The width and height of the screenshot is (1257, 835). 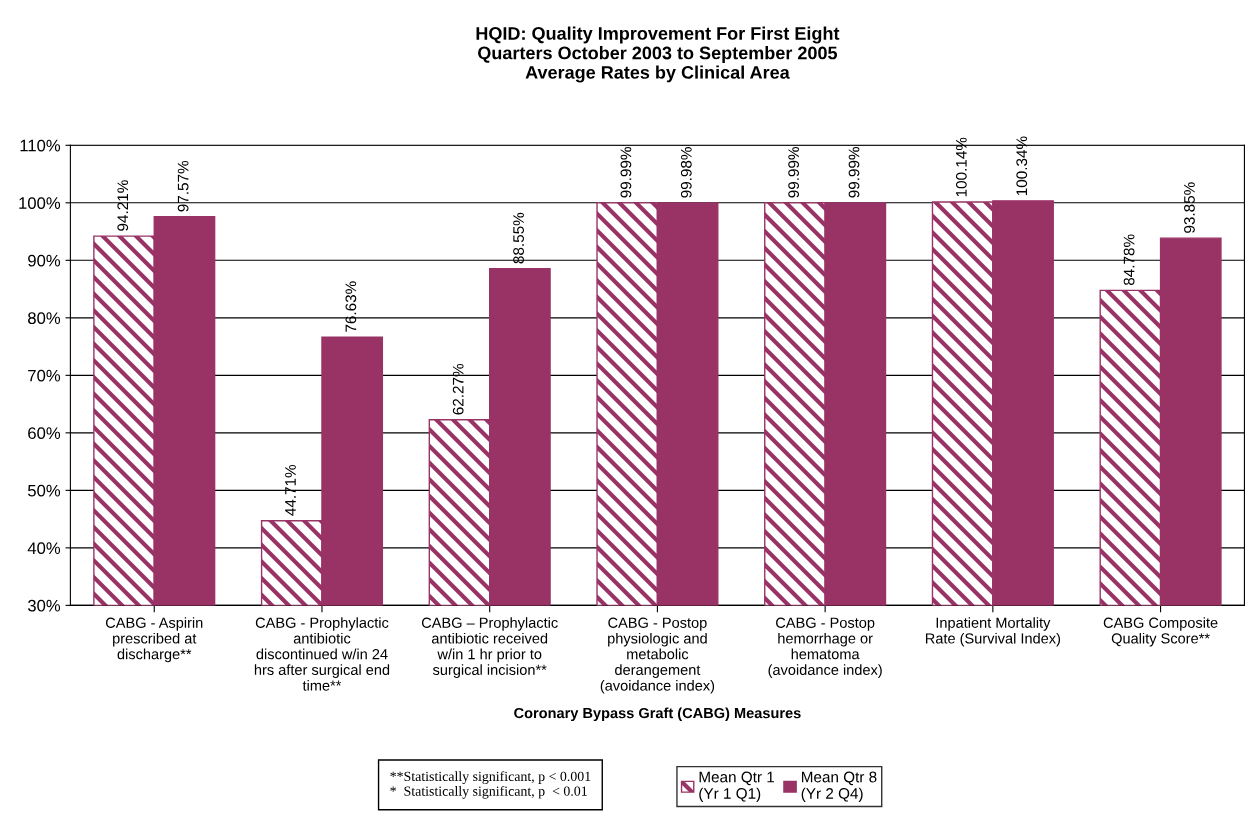 What do you see at coordinates (44, 260) in the screenshot?
I see `y-tick-label: 90%` at bounding box center [44, 260].